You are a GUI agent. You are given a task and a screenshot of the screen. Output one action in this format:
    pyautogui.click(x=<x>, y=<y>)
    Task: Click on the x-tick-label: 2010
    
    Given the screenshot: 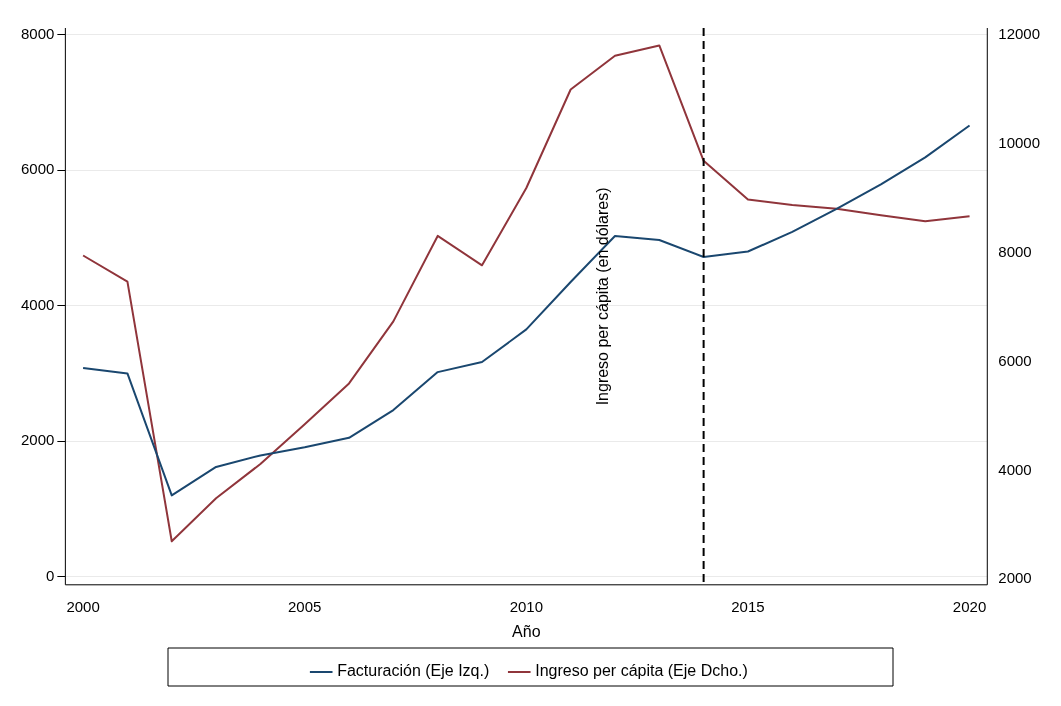 What is the action you would take?
    pyautogui.click(x=526, y=606)
    